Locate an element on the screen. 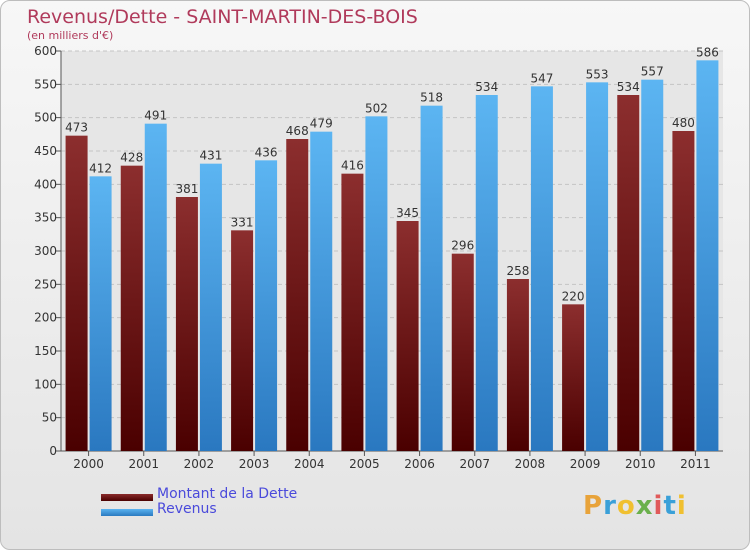  y-tick-label: 350 is located at coordinates (45, 218).